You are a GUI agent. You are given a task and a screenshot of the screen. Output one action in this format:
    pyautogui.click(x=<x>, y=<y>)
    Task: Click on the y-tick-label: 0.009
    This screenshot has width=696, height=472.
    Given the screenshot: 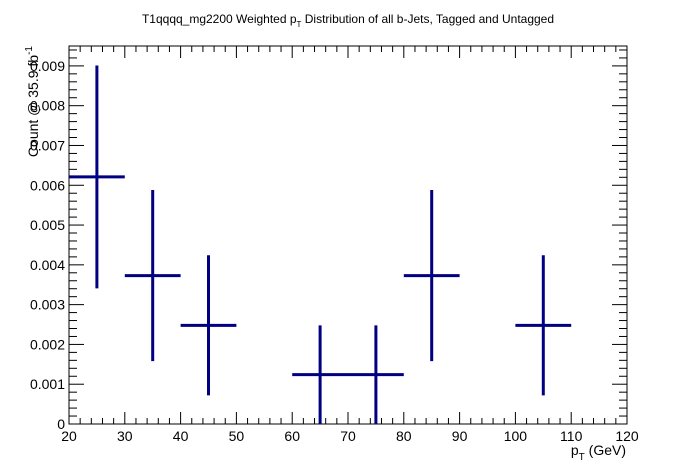 What is the action you would take?
    pyautogui.click(x=47, y=66)
    